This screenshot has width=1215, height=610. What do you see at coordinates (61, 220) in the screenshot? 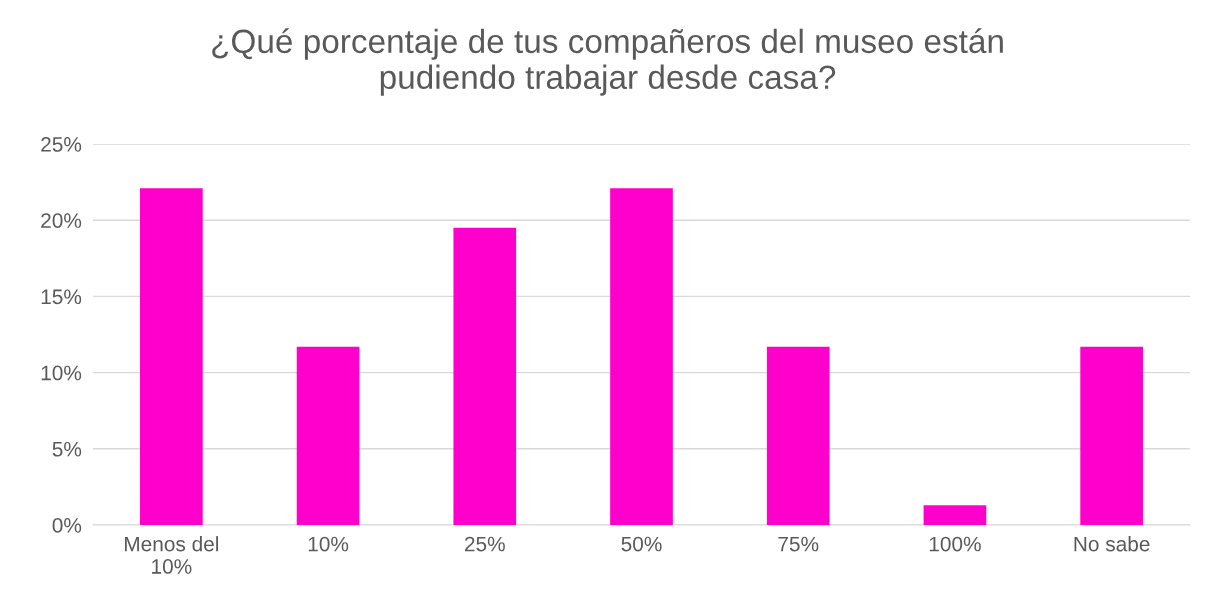
I see `y-tick-label: 20%` at bounding box center [61, 220].